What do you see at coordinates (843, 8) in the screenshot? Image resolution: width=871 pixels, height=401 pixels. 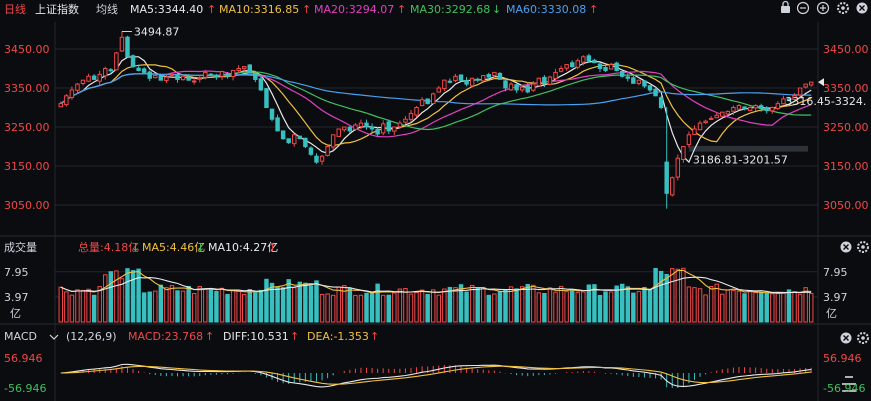 I see `settings-icon` at bounding box center [843, 8].